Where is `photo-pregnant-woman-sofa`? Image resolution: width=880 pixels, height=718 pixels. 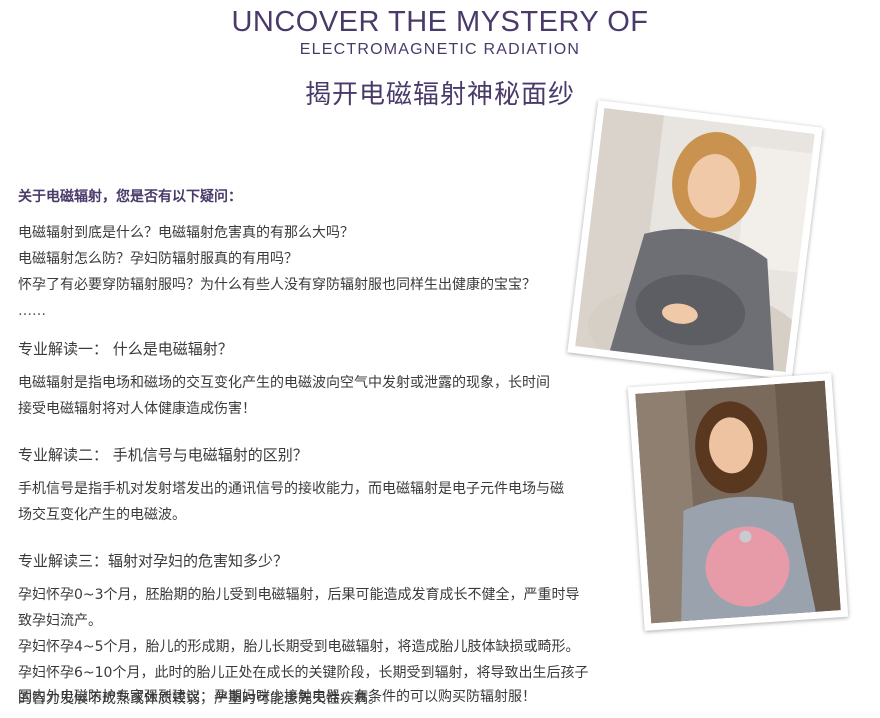
photo-pregnant-woman-sofa is located at coordinates (695, 240).